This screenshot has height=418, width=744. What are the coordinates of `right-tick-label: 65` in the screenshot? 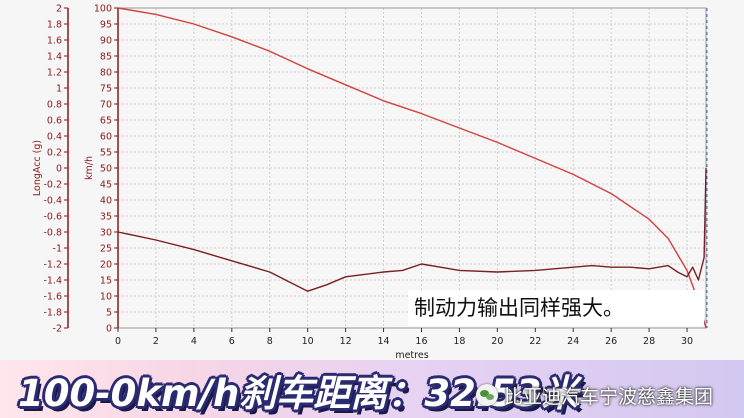 It's located at (106, 121).